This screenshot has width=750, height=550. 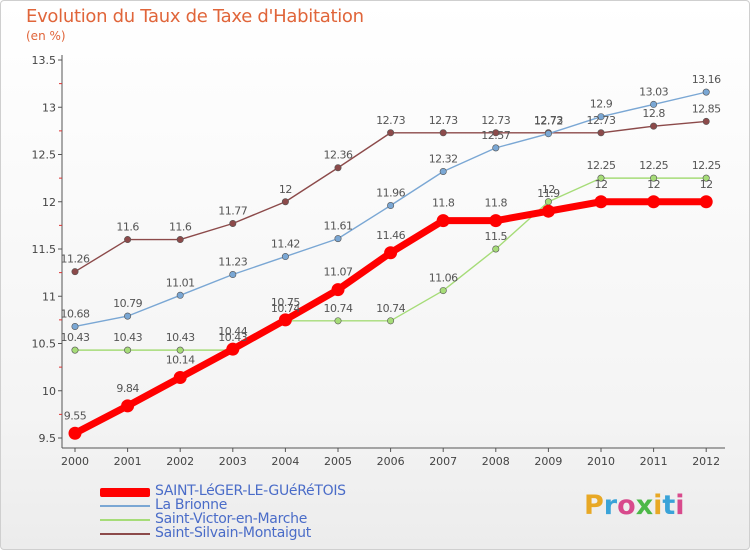 I want to click on data-label: 9.84, so click(x=127, y=388).